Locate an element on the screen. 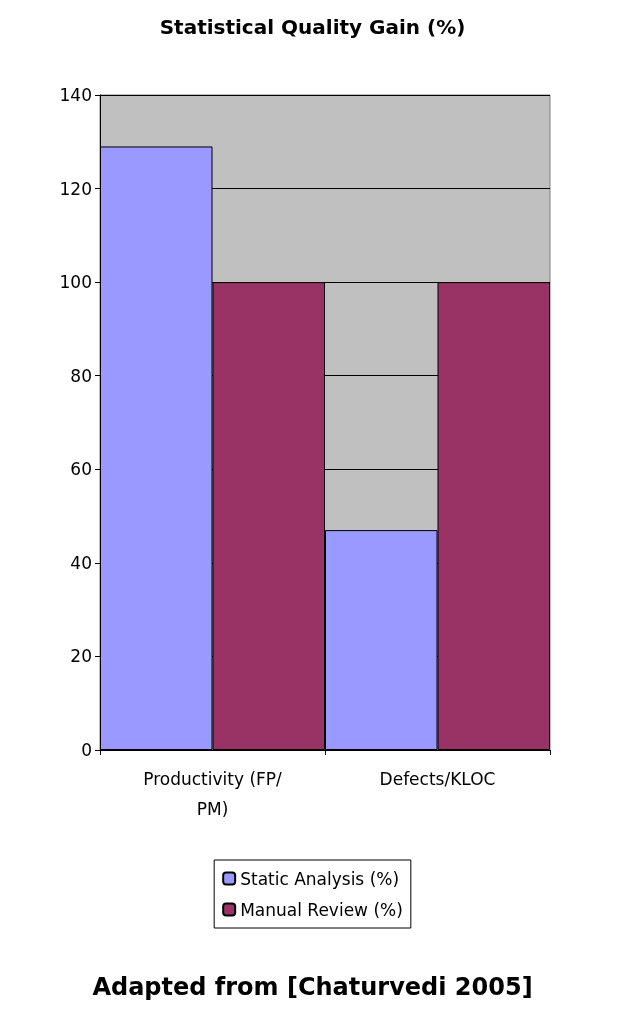 Image resolution: width=625 pixels, height=1026 pixels. y-tick-label: 40 is located at coordinates (81, 562).